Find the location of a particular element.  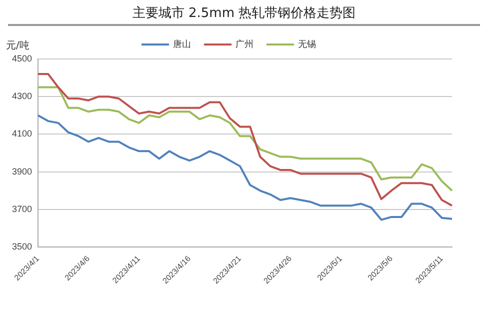

legend-label: 唐山 is located at coordinates (181, 43).